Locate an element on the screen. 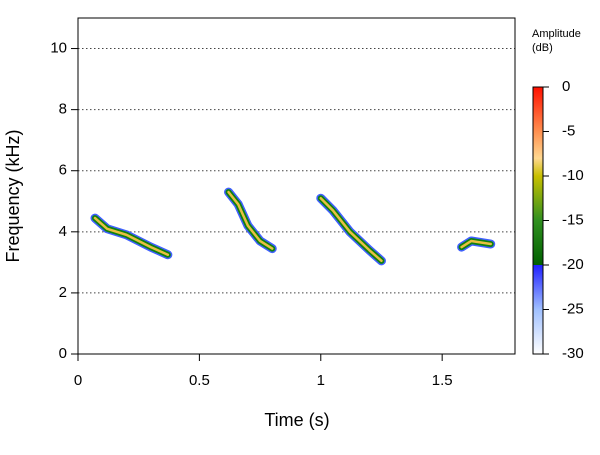 Image resolution: width=600 pixels, height=455 pixels. colorbar-tick-label: -25 is located at coordinates (573, 308).